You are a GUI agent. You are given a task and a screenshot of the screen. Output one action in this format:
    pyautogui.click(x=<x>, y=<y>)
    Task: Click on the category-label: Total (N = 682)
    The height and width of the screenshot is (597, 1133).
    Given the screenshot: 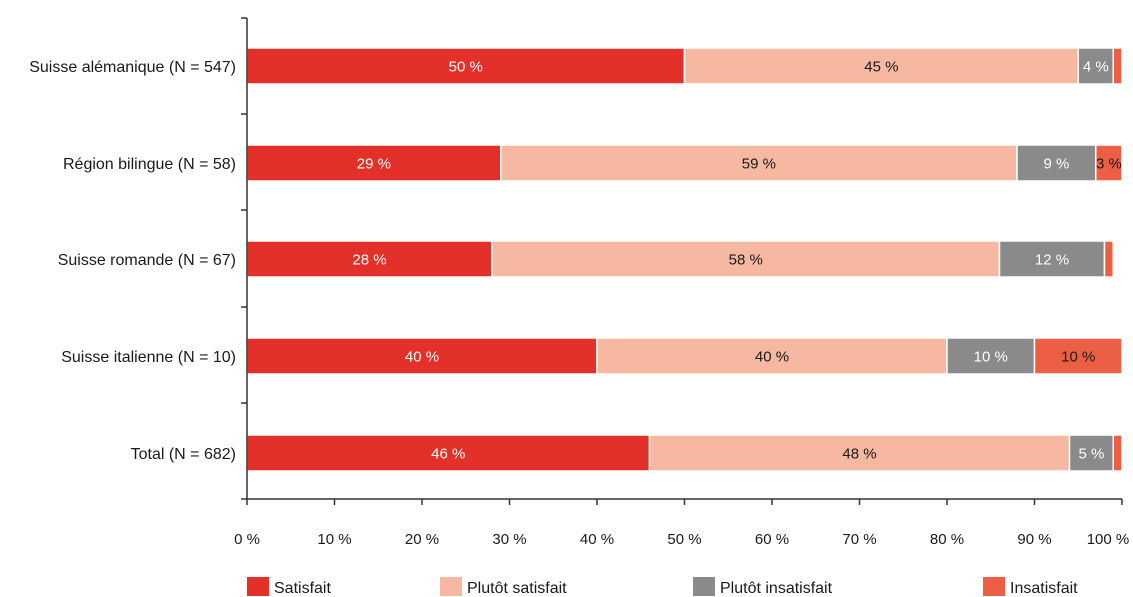 What is the action you would take?
    pyautogui.click(x=183, y=454)
    